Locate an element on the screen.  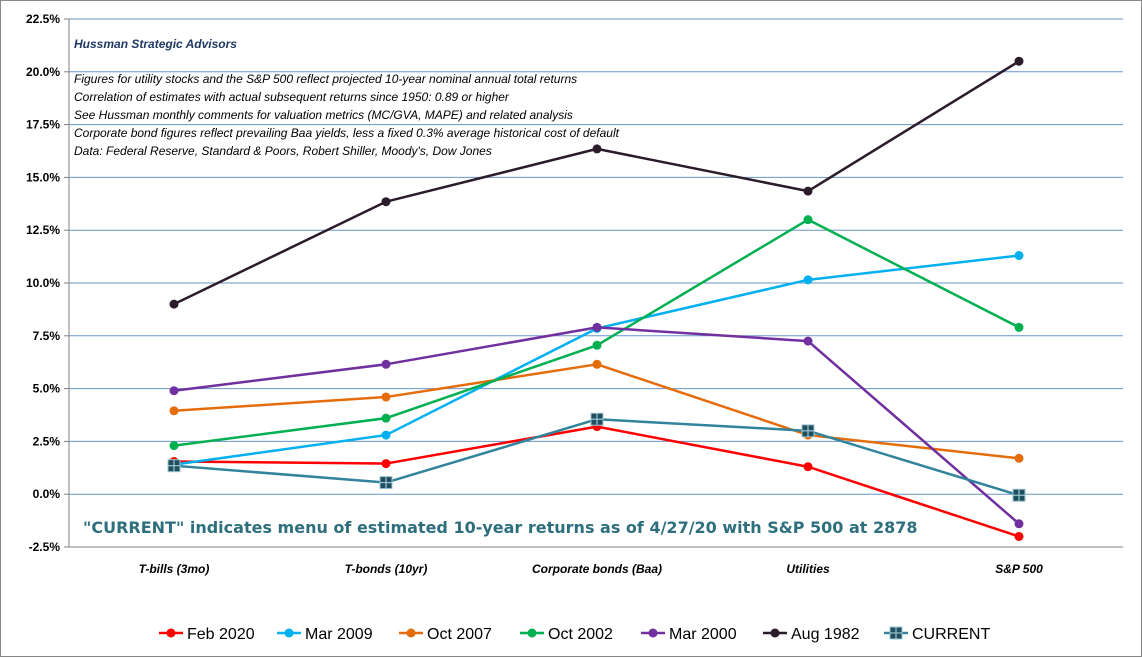
legend-item: CURRENT is located at coordinates (937, 634).